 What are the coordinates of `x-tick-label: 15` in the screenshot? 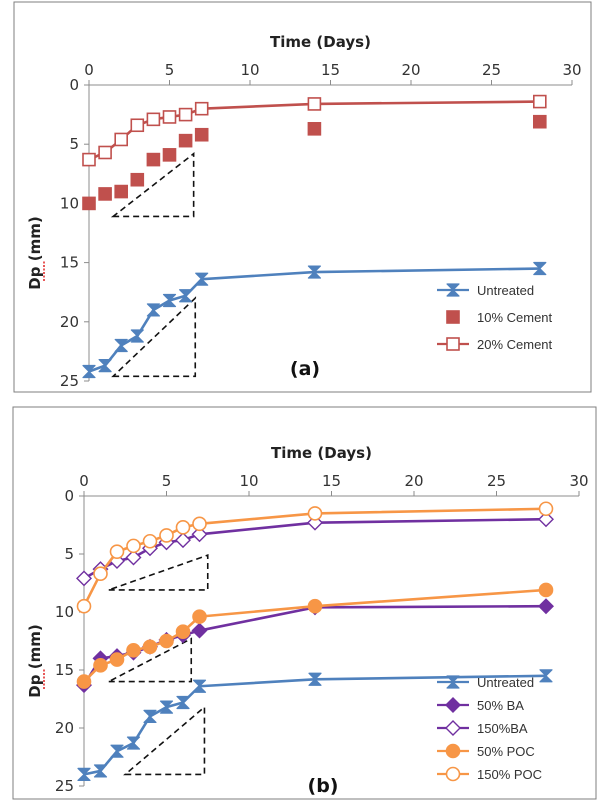 It's located at (330, 70).